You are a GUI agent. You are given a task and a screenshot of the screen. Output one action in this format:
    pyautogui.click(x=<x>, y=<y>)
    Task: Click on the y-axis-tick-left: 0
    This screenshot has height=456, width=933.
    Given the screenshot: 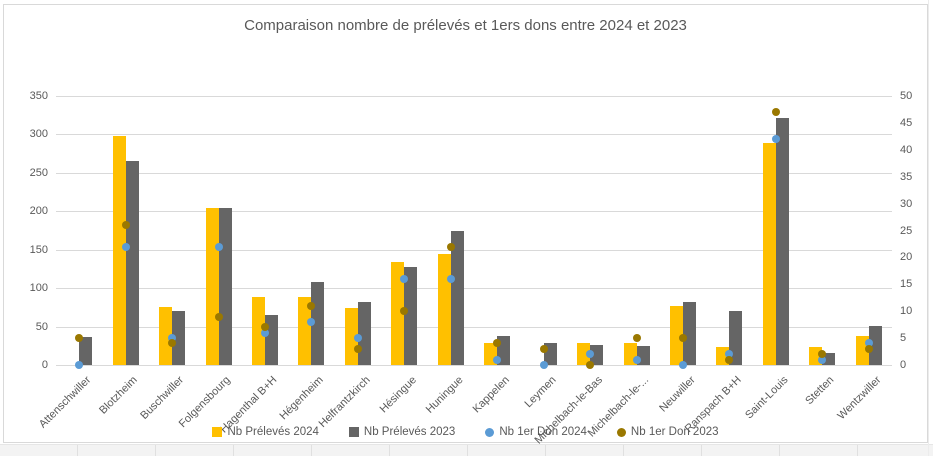 What is the action you would take?
    pyautogui.click(x=44, y=365)
    